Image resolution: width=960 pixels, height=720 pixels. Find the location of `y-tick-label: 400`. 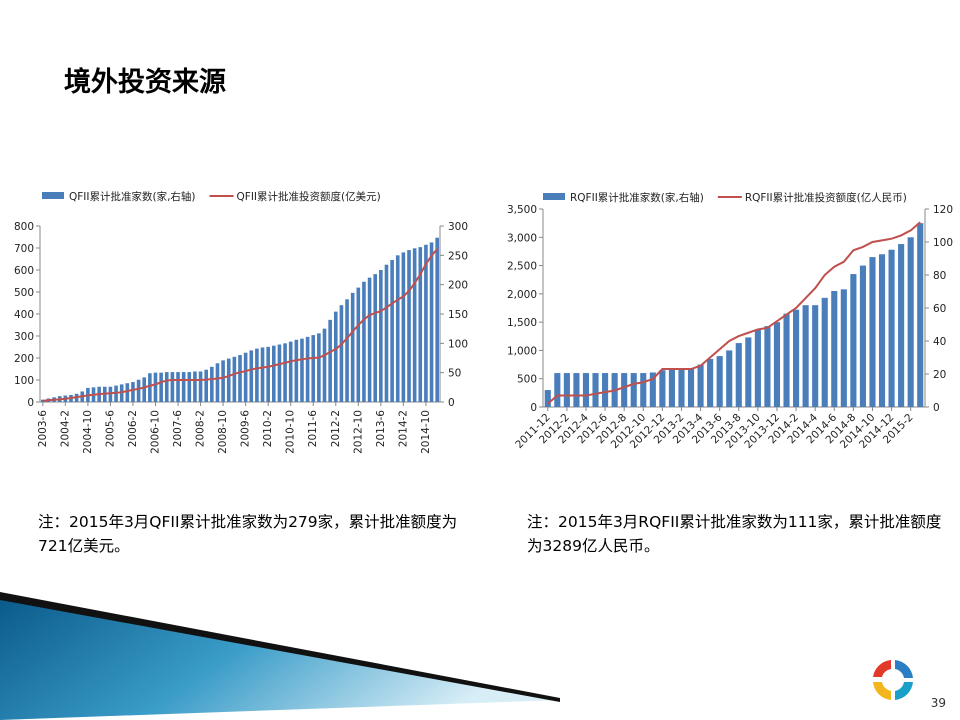

y-tick-label: 400 is located at coordinates (24, 315).